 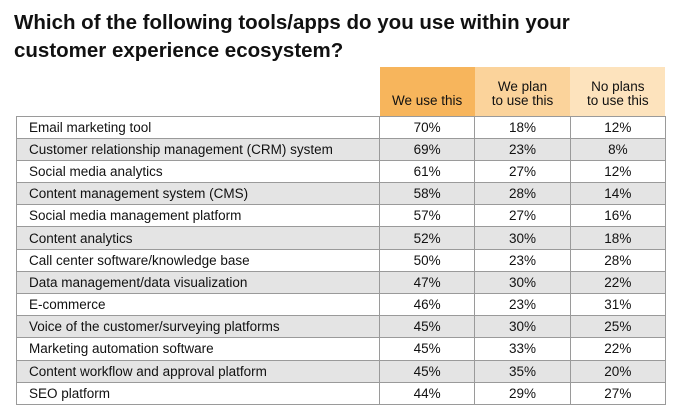 What do you see at coordinates (427, 260) in the screenshot?
I see `value-cell: 50%` at bounding box center [427, 260].